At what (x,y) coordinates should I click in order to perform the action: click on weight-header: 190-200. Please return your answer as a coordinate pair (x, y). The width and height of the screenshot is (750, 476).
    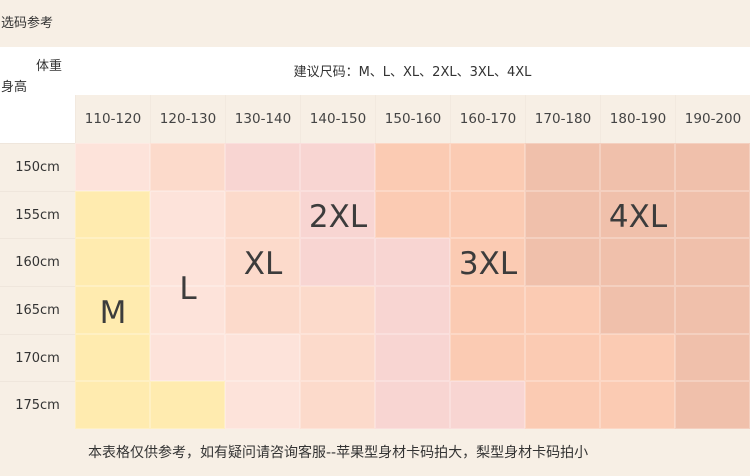
    Looking at the image, I should click on (712, 119).